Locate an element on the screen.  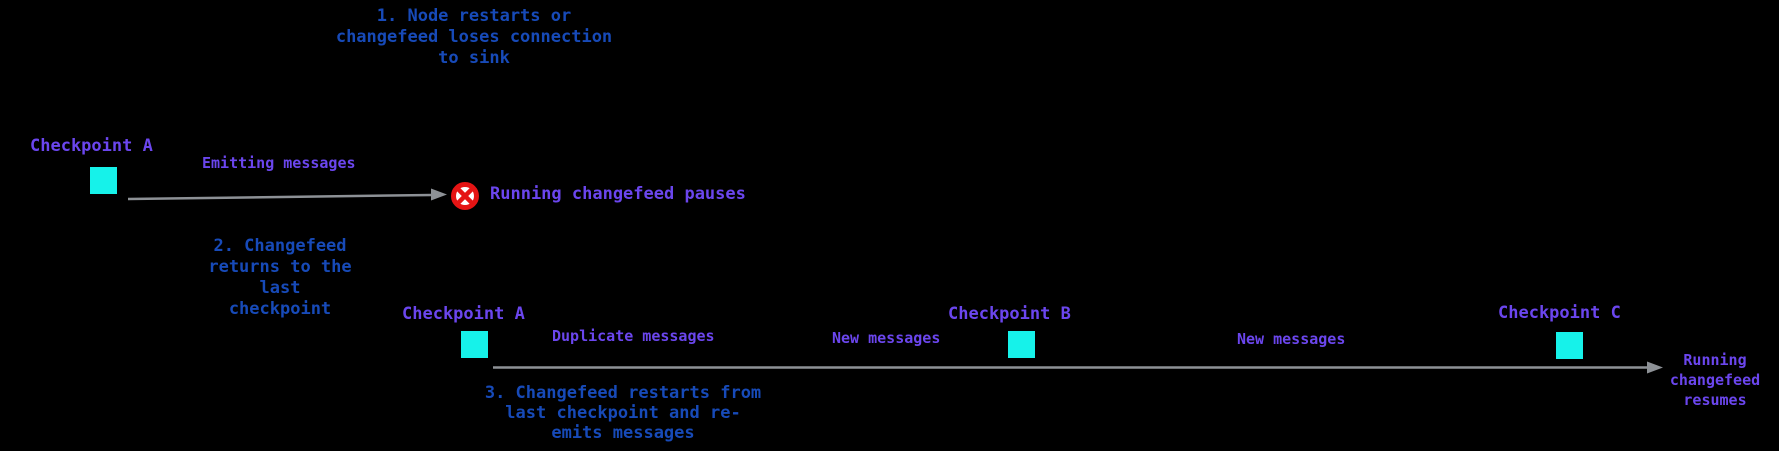
circled-x-error-icon is located at coordinates (465, 196).